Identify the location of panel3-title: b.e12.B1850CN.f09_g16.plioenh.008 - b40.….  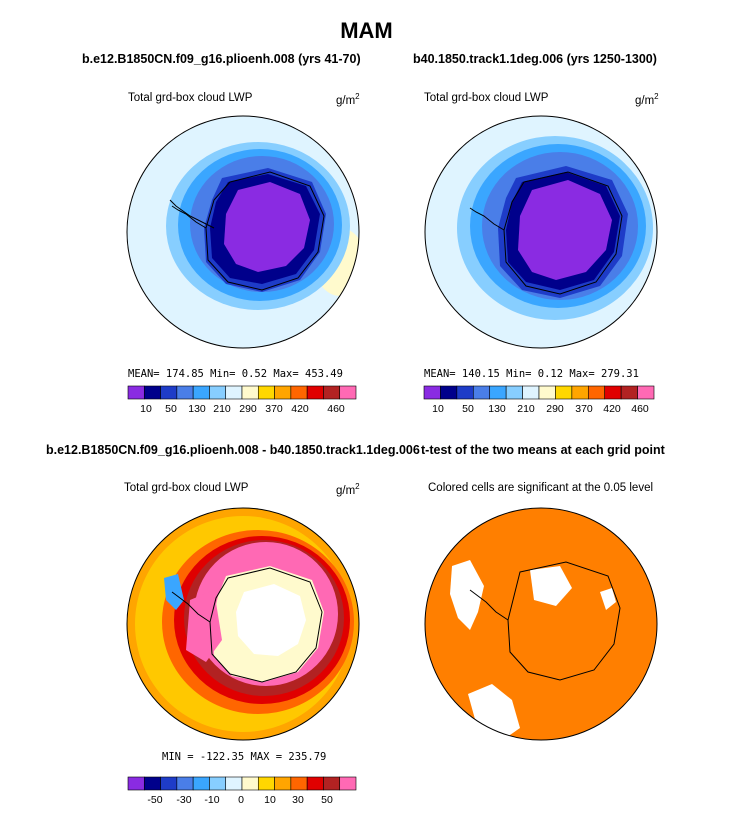
(233, 450).